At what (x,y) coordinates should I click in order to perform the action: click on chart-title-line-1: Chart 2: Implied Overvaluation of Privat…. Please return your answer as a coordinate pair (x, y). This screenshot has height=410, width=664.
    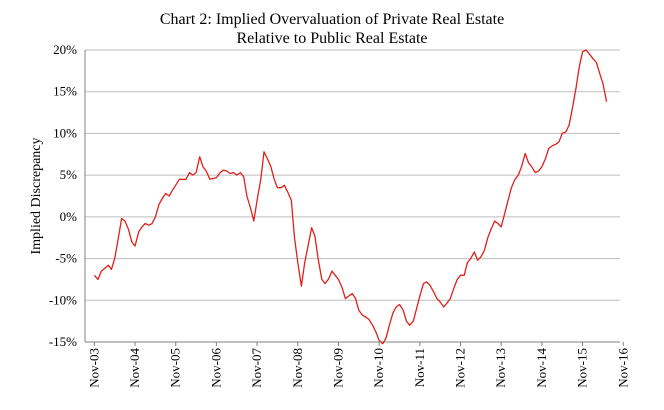
    Looking at the image, I should click on (332, 19).